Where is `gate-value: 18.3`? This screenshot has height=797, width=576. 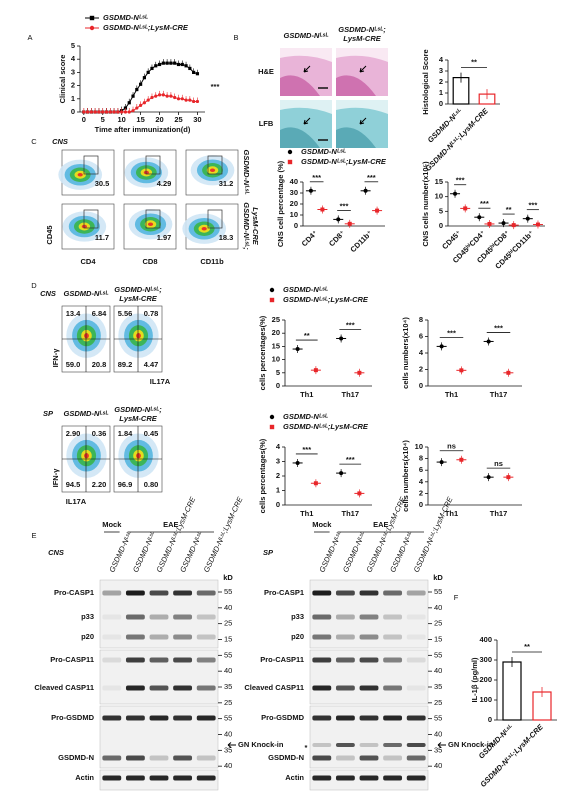 gate-value: 18.3 is located at coordinates (226, 237).